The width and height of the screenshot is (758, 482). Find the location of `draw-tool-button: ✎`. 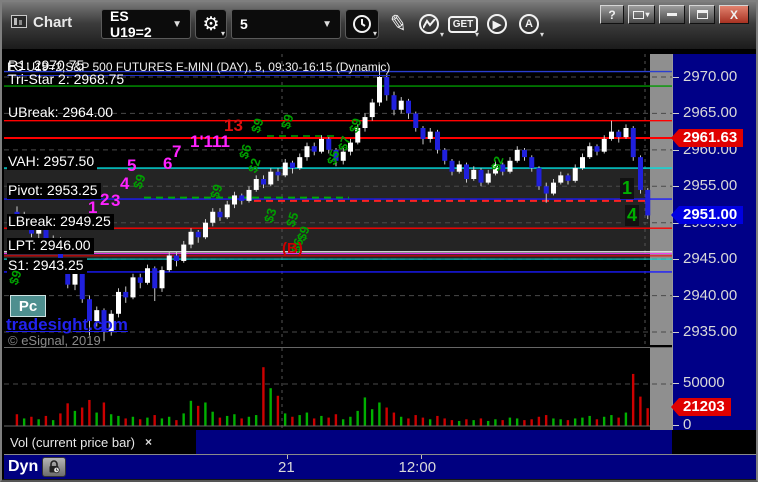

draw-tool-button: ✎ is located at coordinates (398, 24).